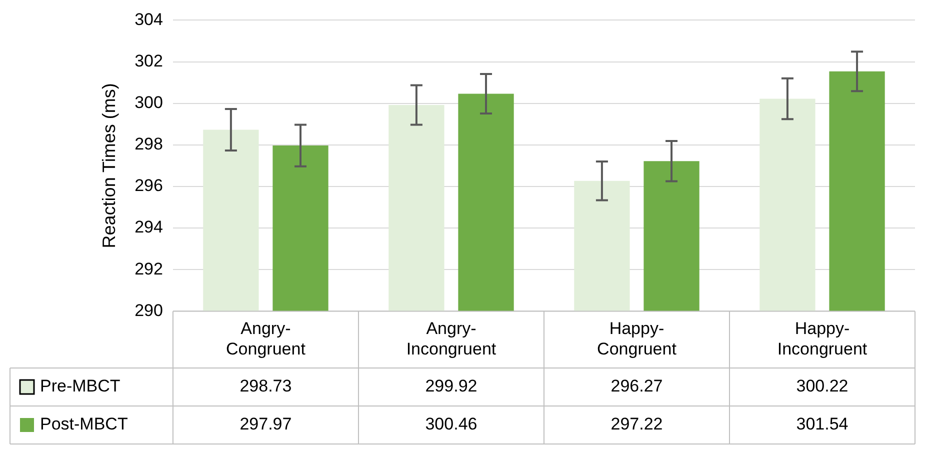 This screenshot has height=452, width=935. What do you see at coordinates (266, 338) in the screenshot?
I see `x-tick-label: Angry-Congruent` at bounding box center [266, 338].